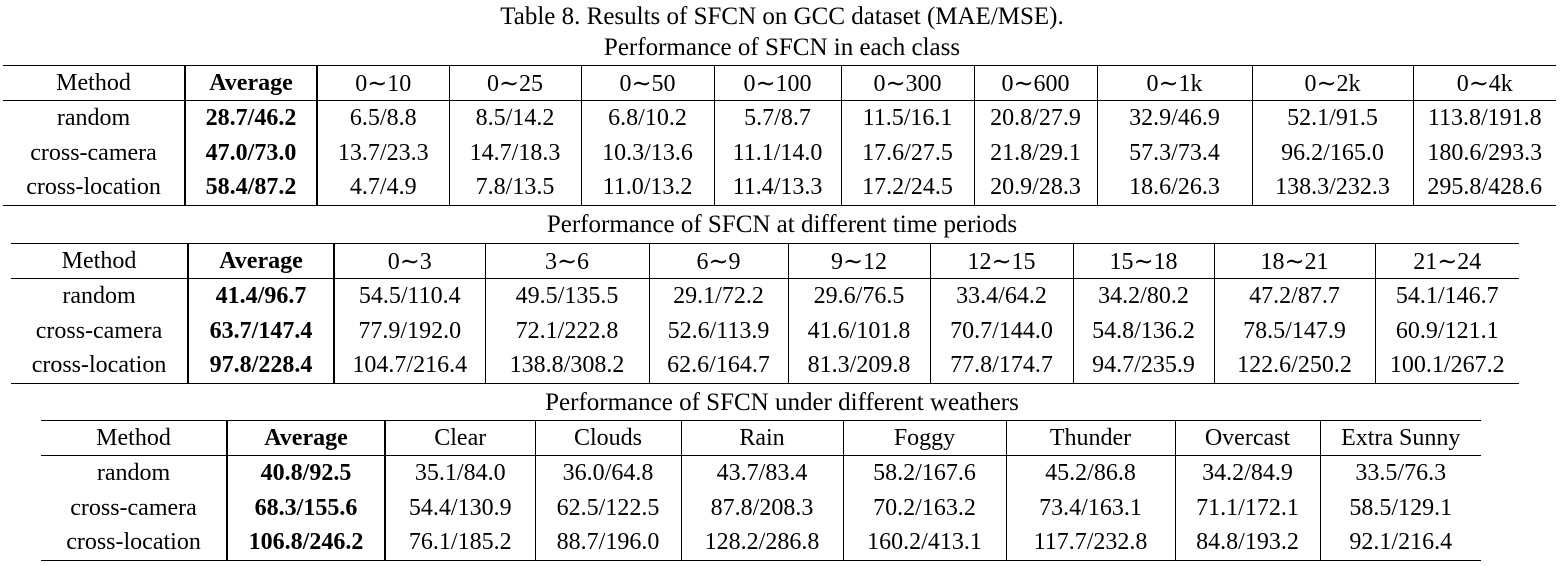 The image size is (1564, 566). I want to click on header-cell: Extra Sunny, so click(1400, 438).